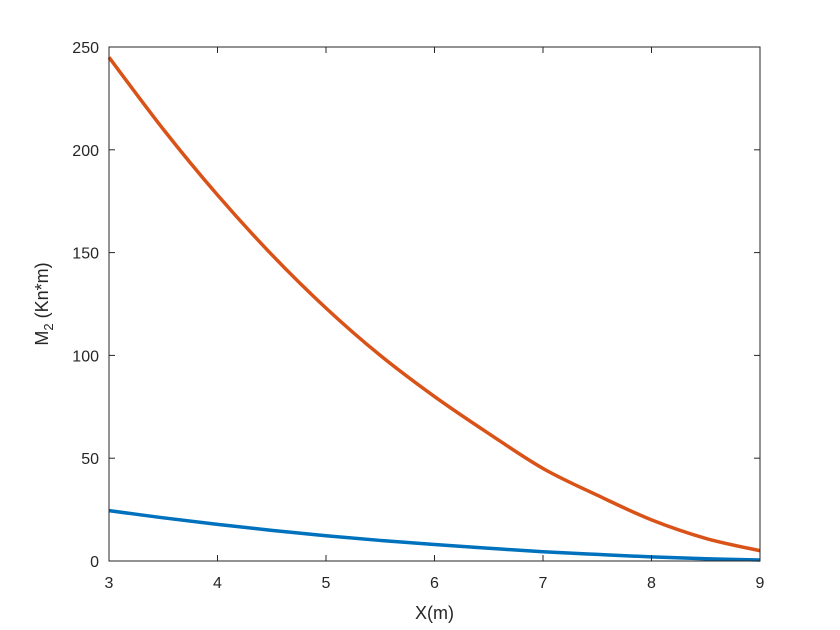 Image resolution: width=840 pixels, height=630 pixels. Describe the element at coordinates (651, 583) in the screenshot. I see `x-tick-label: 8` at that location.